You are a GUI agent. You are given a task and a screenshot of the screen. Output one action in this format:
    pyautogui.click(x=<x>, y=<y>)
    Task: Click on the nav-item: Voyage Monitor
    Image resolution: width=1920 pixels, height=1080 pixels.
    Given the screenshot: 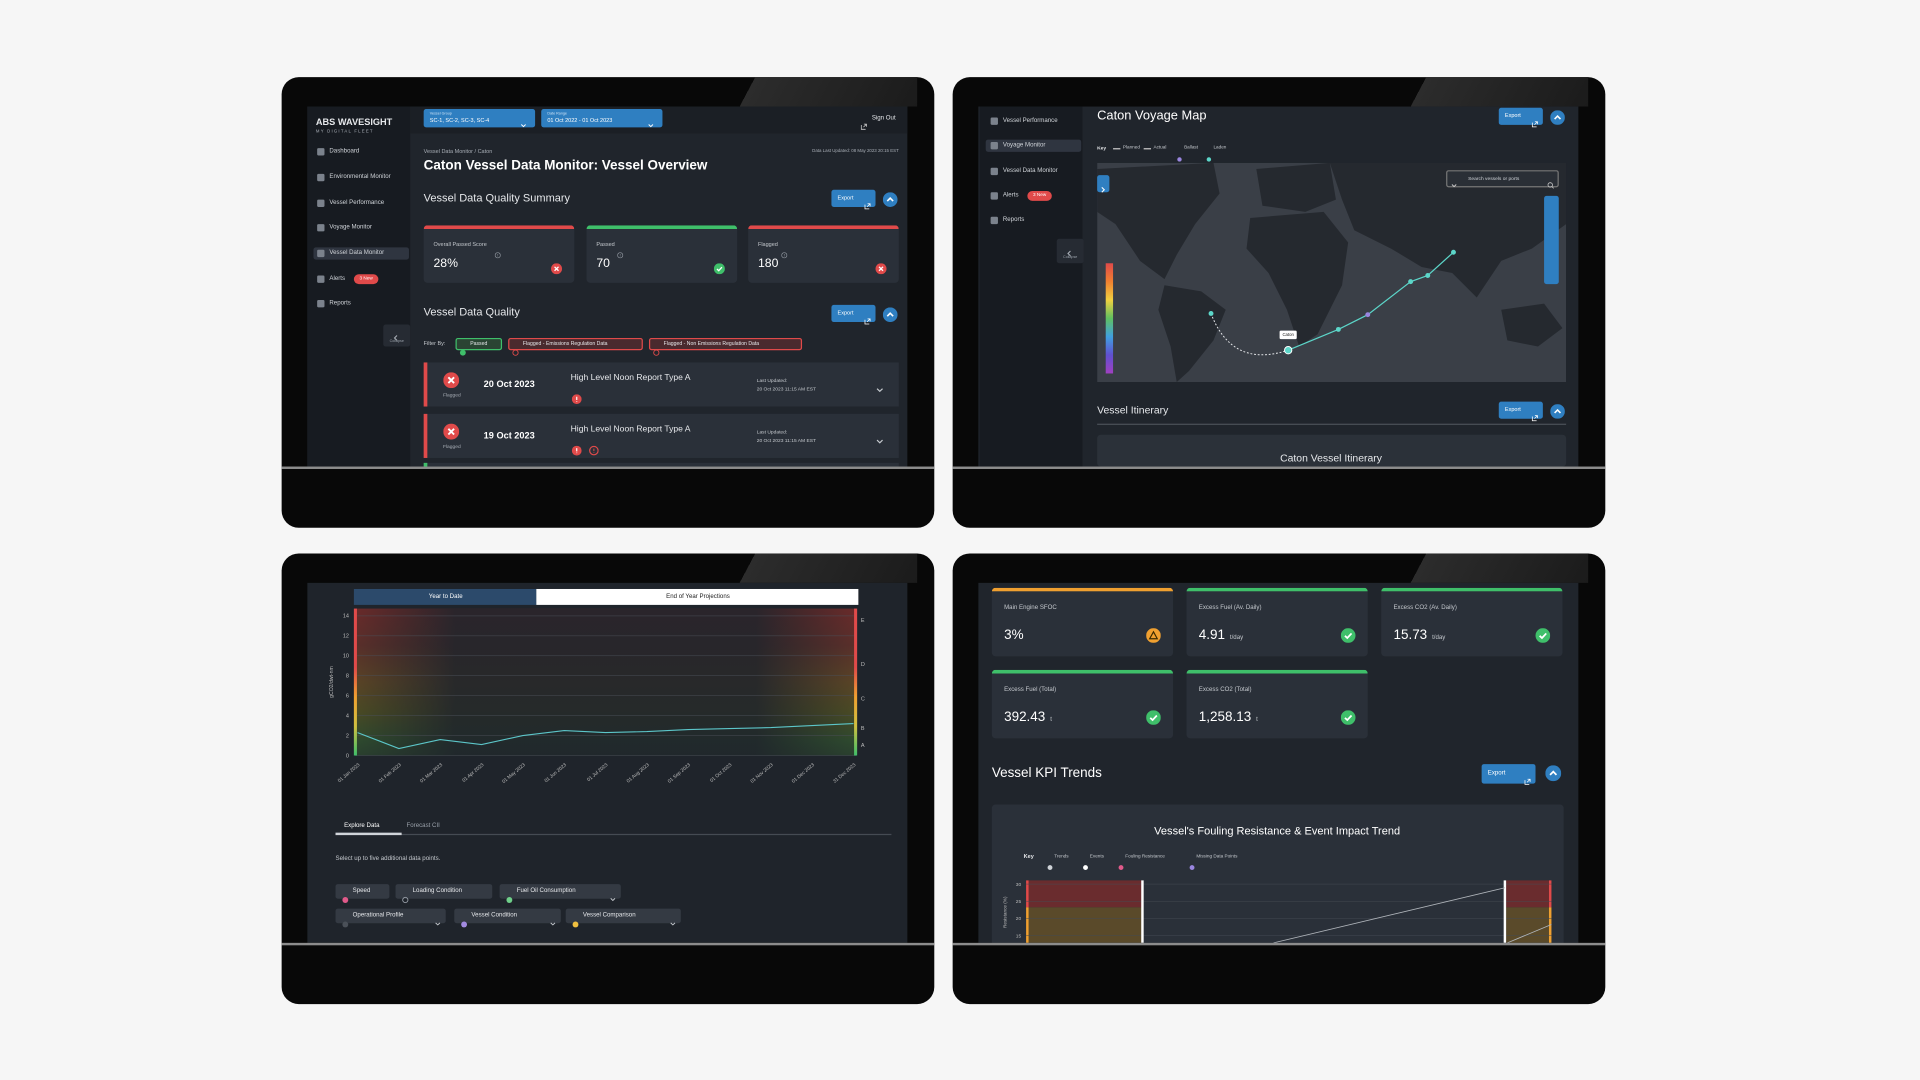 What is the action you would take?
    pyautogui.click(x=1024, y=145)
    